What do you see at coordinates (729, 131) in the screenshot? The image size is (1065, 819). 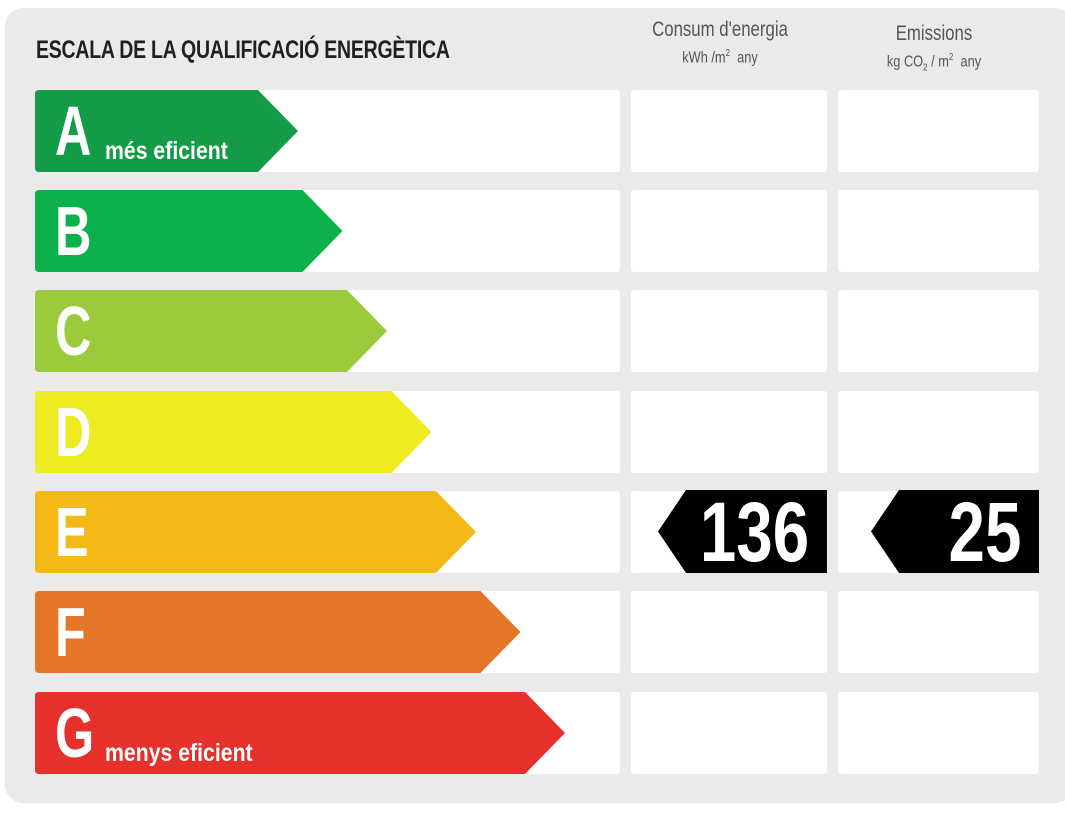 I see `energy-cell-a` at bounding box center [729, 131].